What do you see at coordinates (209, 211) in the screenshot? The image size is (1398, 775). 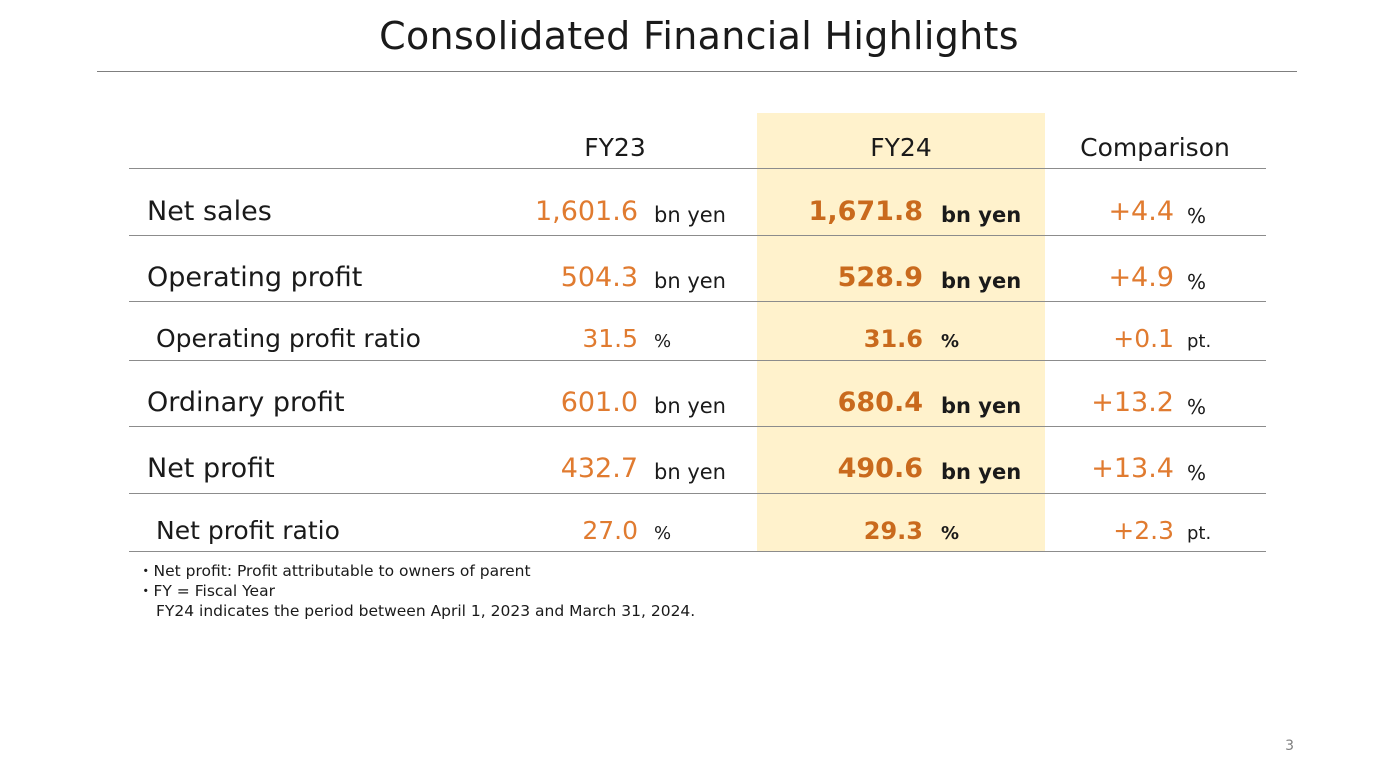 I see `row-label: Net sales` at bounding box center [209, 211].